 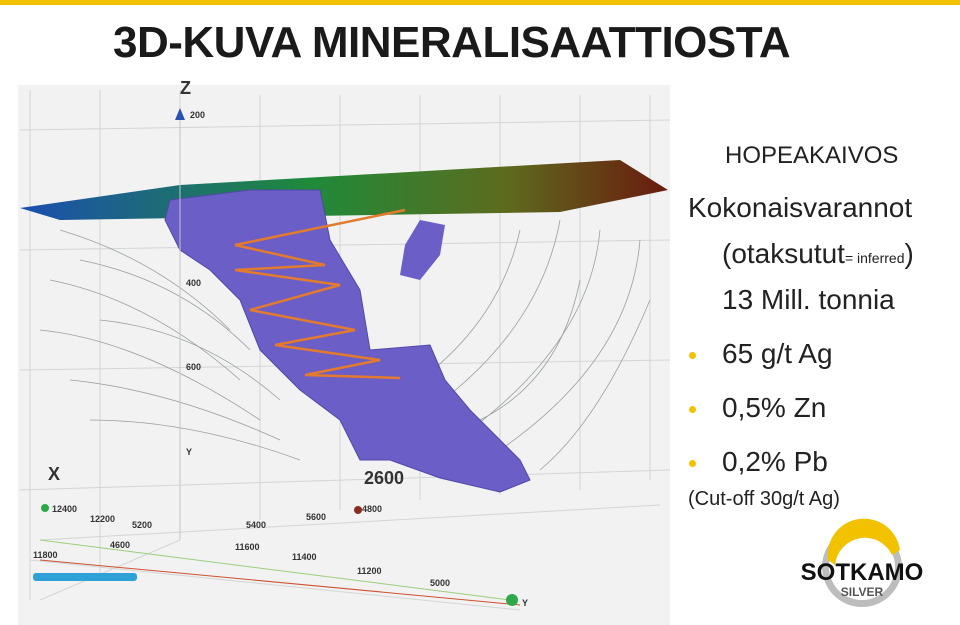 What do you see at coordinates (783, 253) in the screenshot?
I see `estimate-open: (otaksutut` at bounding box center [783, 253].